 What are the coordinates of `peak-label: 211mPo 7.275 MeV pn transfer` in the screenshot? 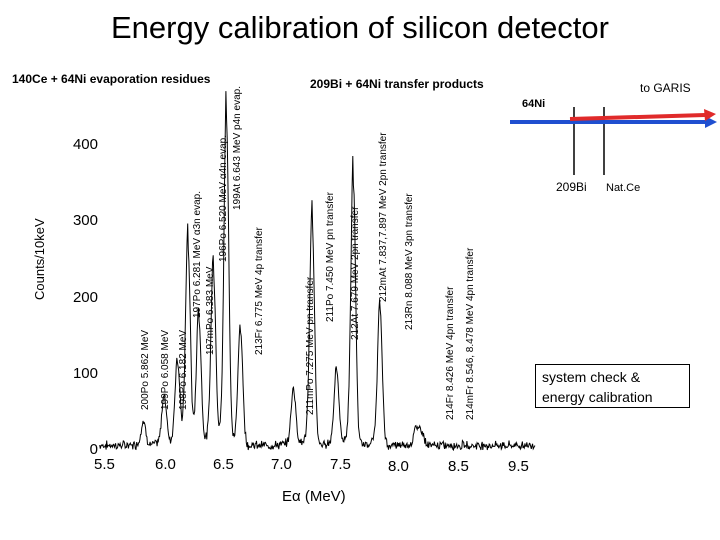 It's located at (310, 345).